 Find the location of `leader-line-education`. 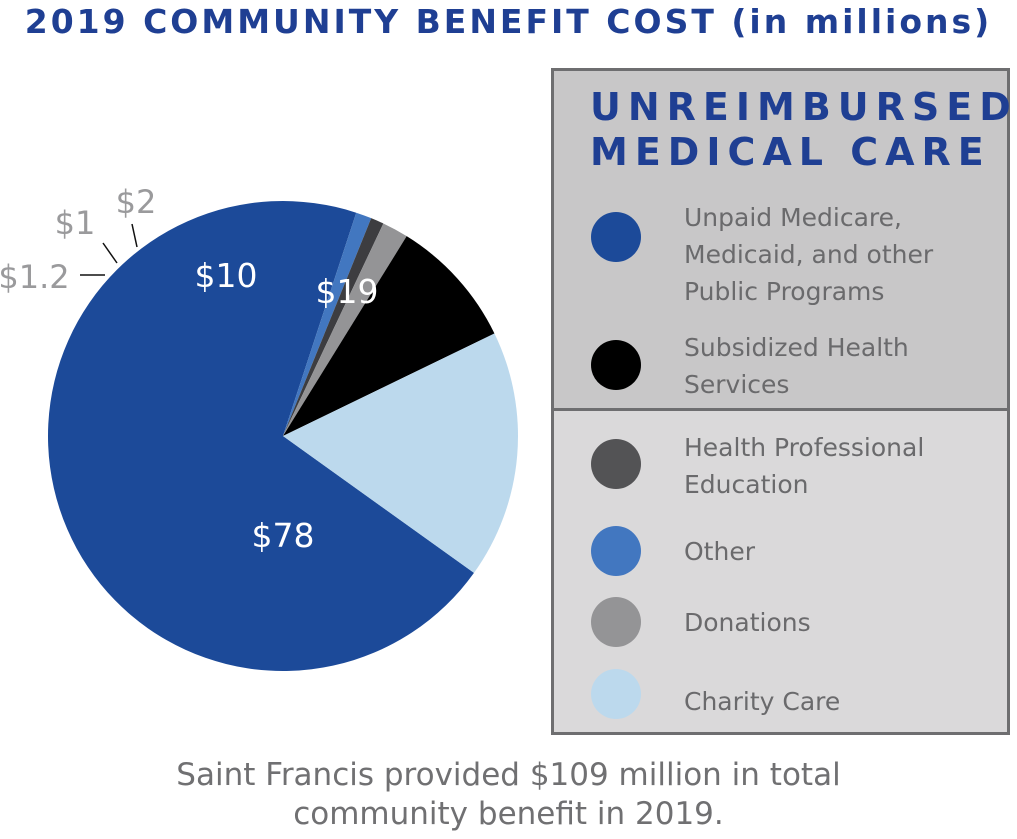

leader-line-education is located at coordinates (110, 253).